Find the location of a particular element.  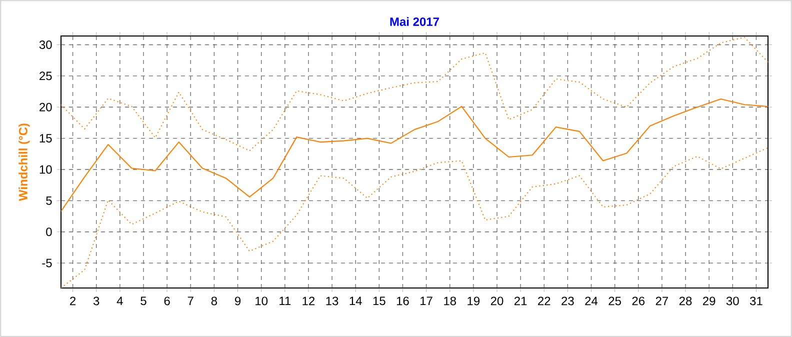

x-tick-label: 14 is located at coordinates (356, 300).